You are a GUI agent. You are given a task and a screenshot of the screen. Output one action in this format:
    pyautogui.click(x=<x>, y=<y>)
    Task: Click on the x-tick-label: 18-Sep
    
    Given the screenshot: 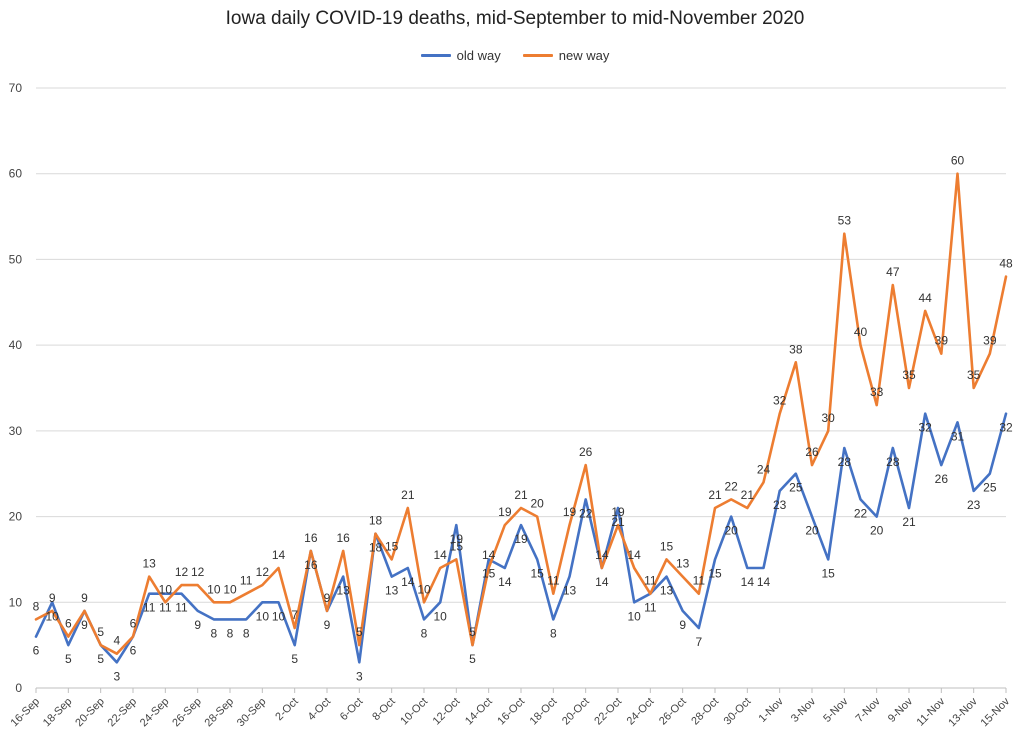 What is the action you would take?
    pyautogui.click(x=58, y=713)
    